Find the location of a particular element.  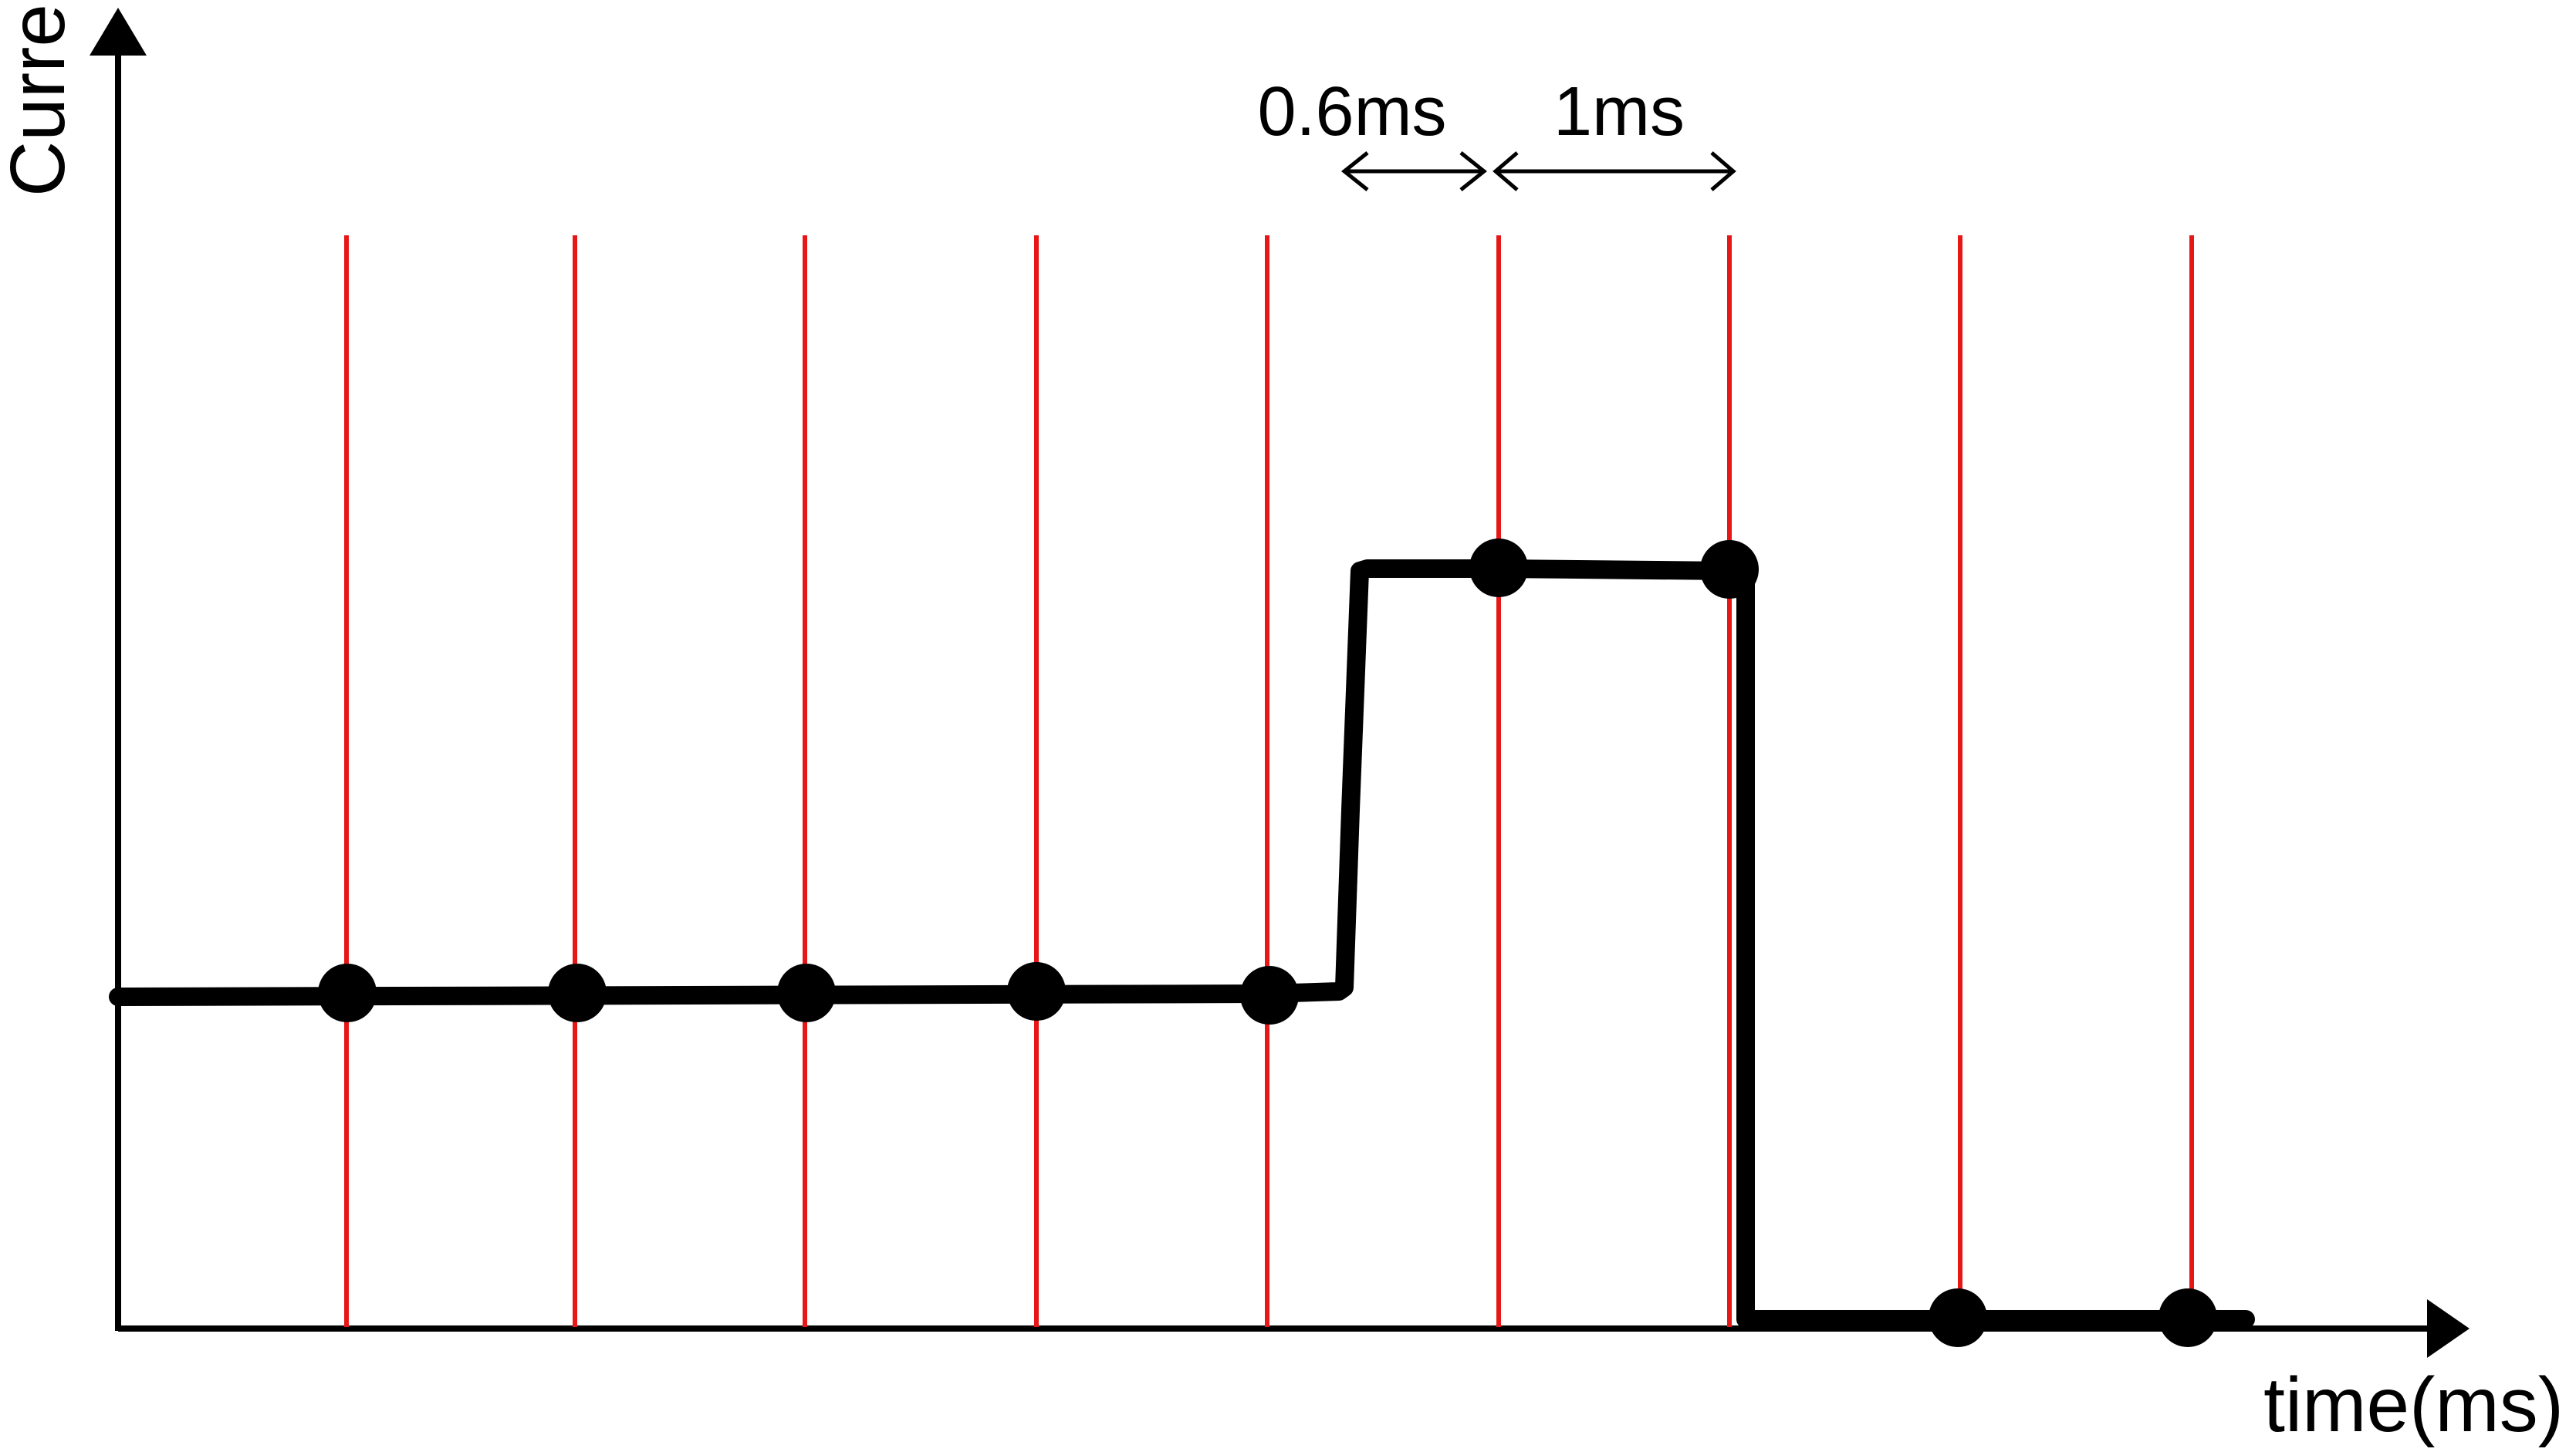

y-axis-arrowhead is located at coordinates (118, 32).